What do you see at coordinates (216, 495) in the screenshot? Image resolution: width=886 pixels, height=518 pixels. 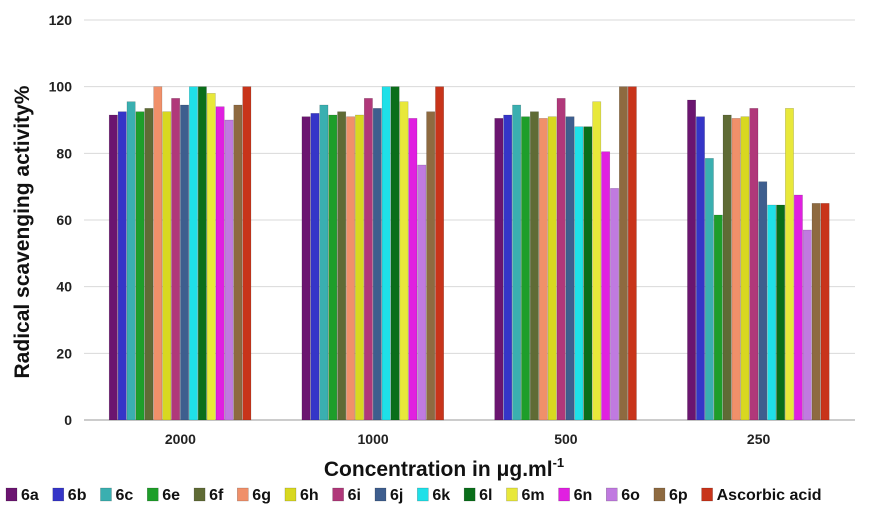 I see `legend-label: 6f` at bounding box center [216, 495].